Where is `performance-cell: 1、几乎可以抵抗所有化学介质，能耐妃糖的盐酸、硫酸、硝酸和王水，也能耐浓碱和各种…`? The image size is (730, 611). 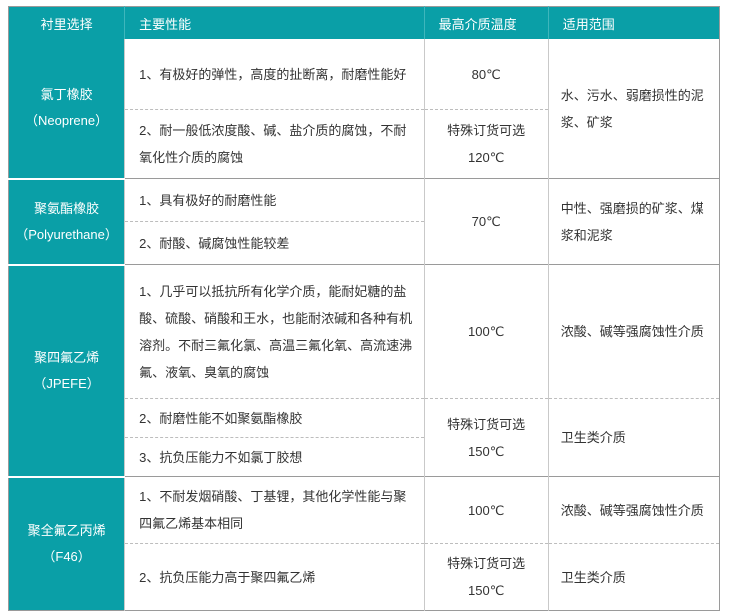
performance-cell: 1、几乎可以抵抗所有化学介质，能耐妃糖的盐酸、硫酸、硝酸和王水，也能耐浓碱和各种… is located at coordinates (274, 331).